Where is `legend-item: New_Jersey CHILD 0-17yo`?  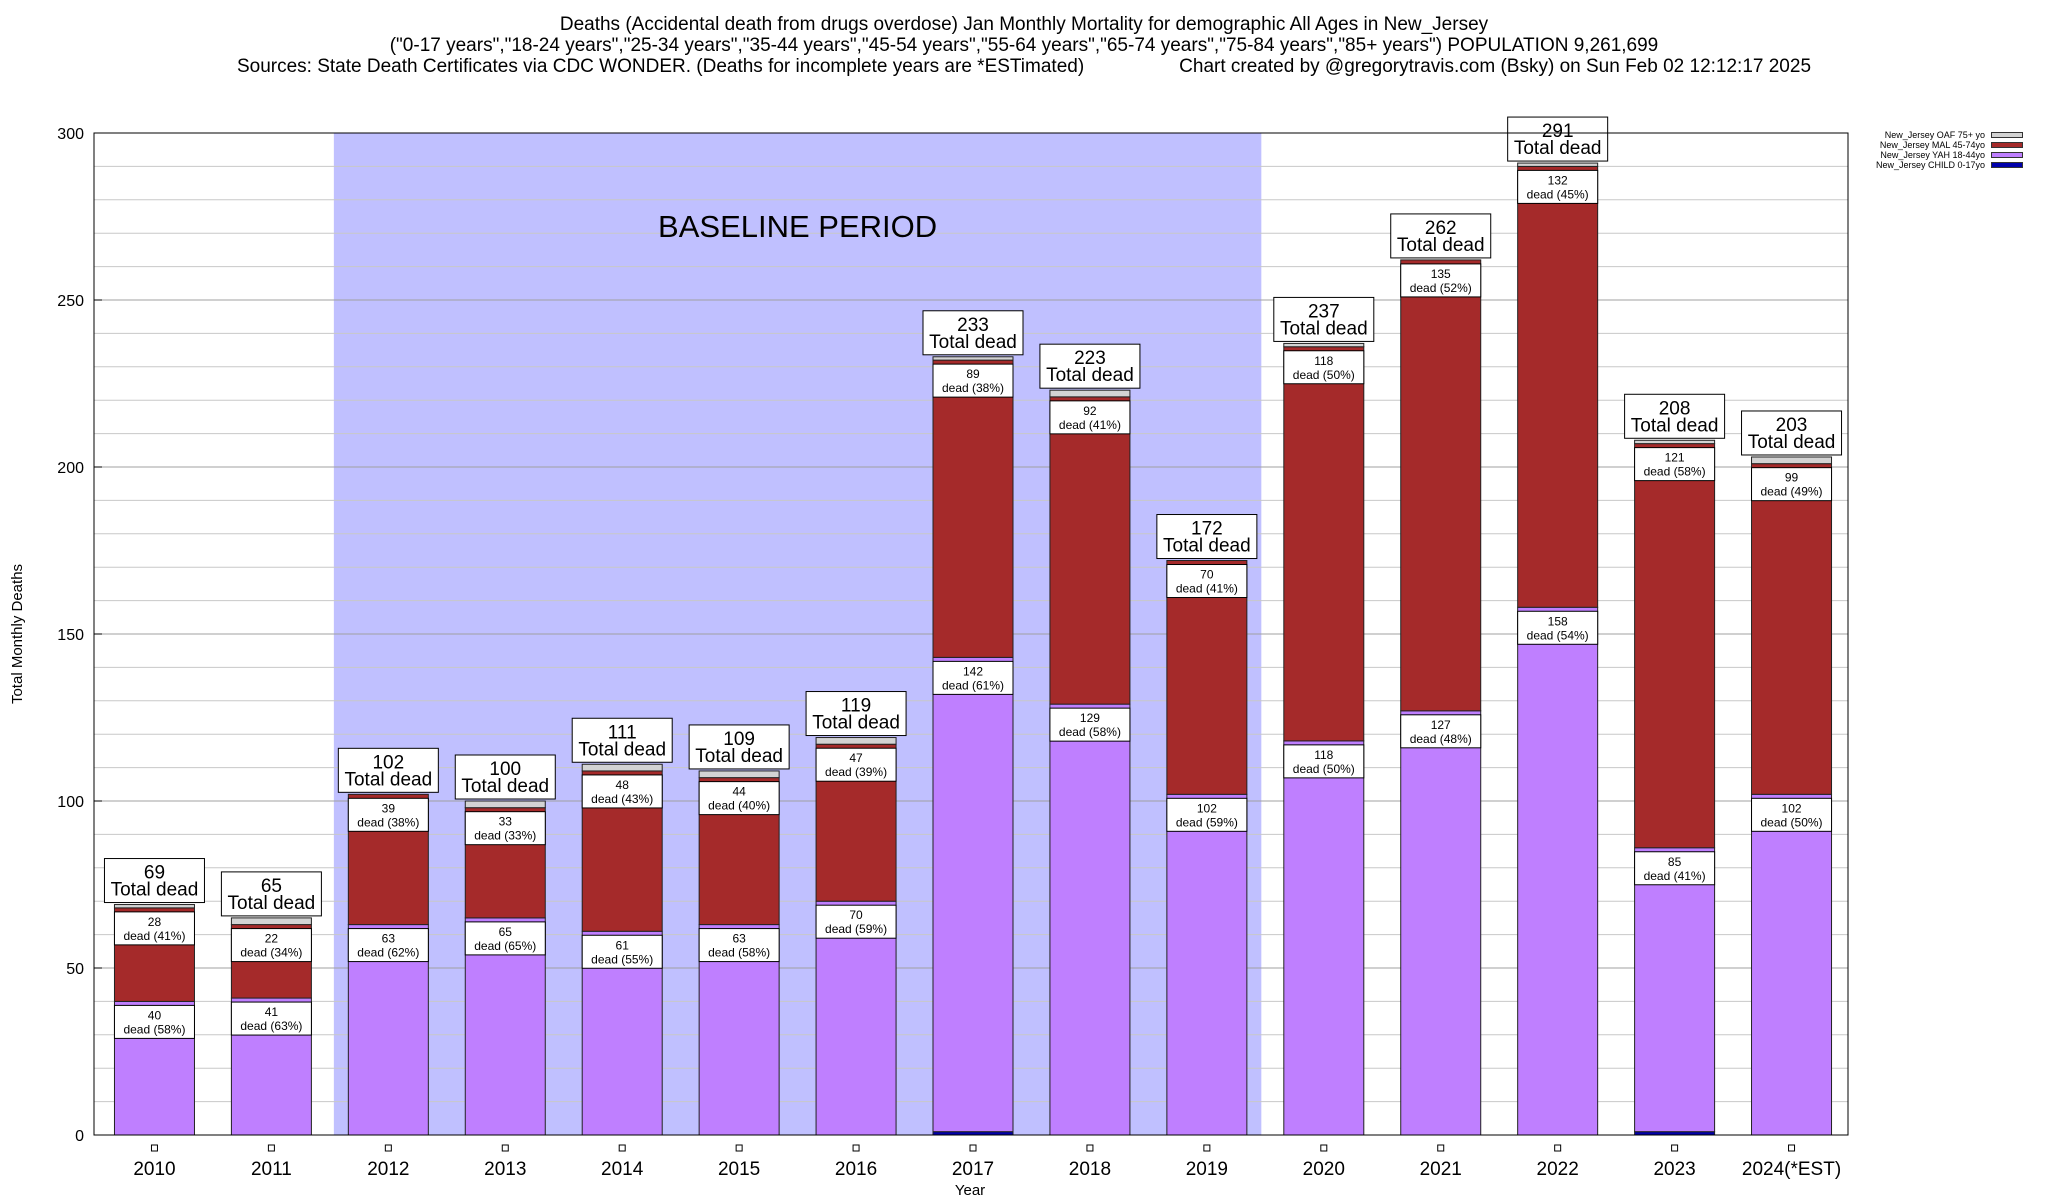
legend-item: New_Jersey CHILD 0-17yo is located at coordinates (1950, 165).